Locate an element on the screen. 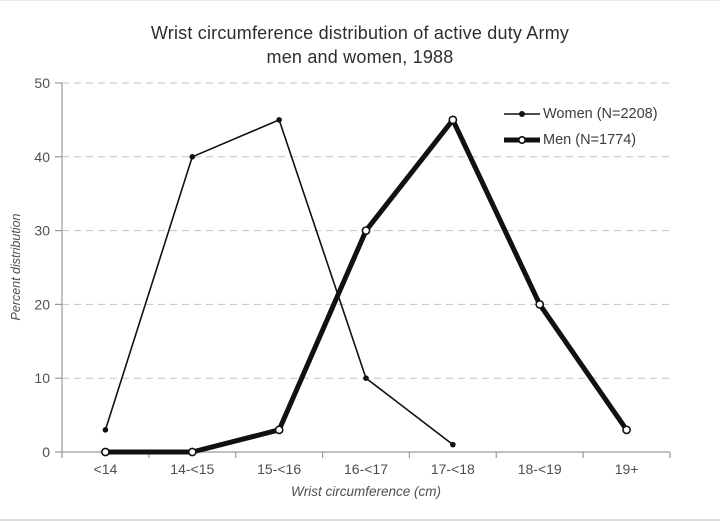 The height and width of the screenshot is (521, 720). legend: Women (N=2208) Men (N=1774) is located at coordinates (580, 127).